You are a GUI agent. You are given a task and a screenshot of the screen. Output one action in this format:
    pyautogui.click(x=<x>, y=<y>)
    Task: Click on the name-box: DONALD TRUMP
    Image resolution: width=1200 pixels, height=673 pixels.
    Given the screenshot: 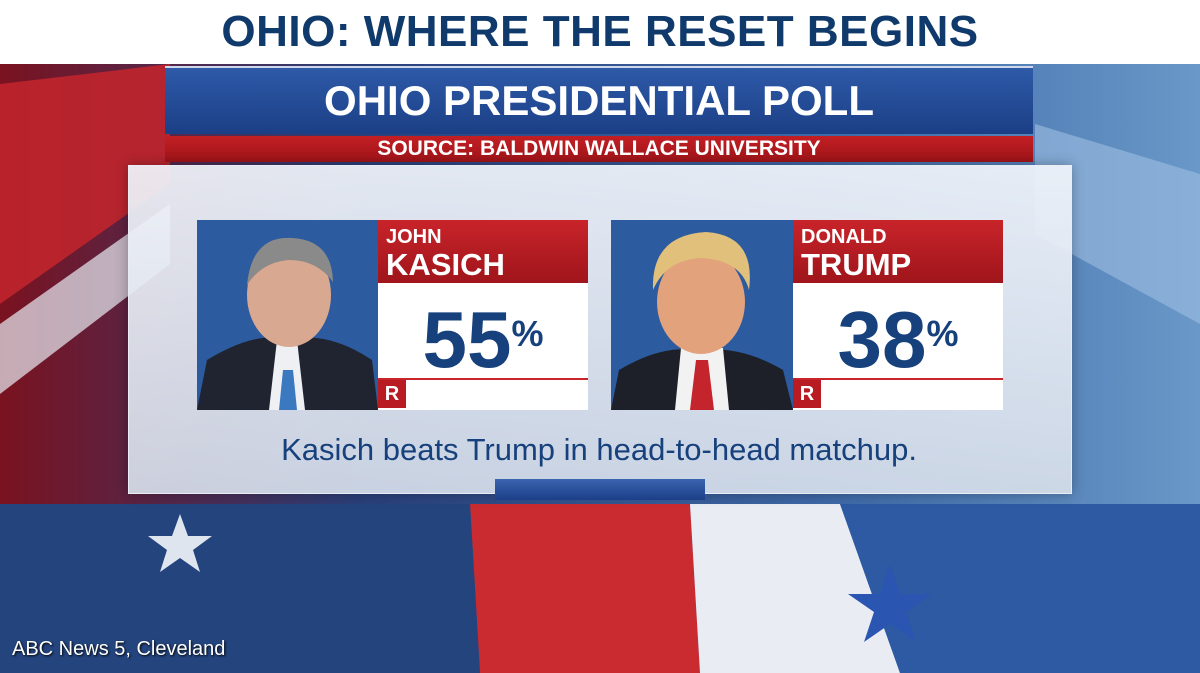 What is the action you would take?
    pyautogui.click(x=898, y=251)
    